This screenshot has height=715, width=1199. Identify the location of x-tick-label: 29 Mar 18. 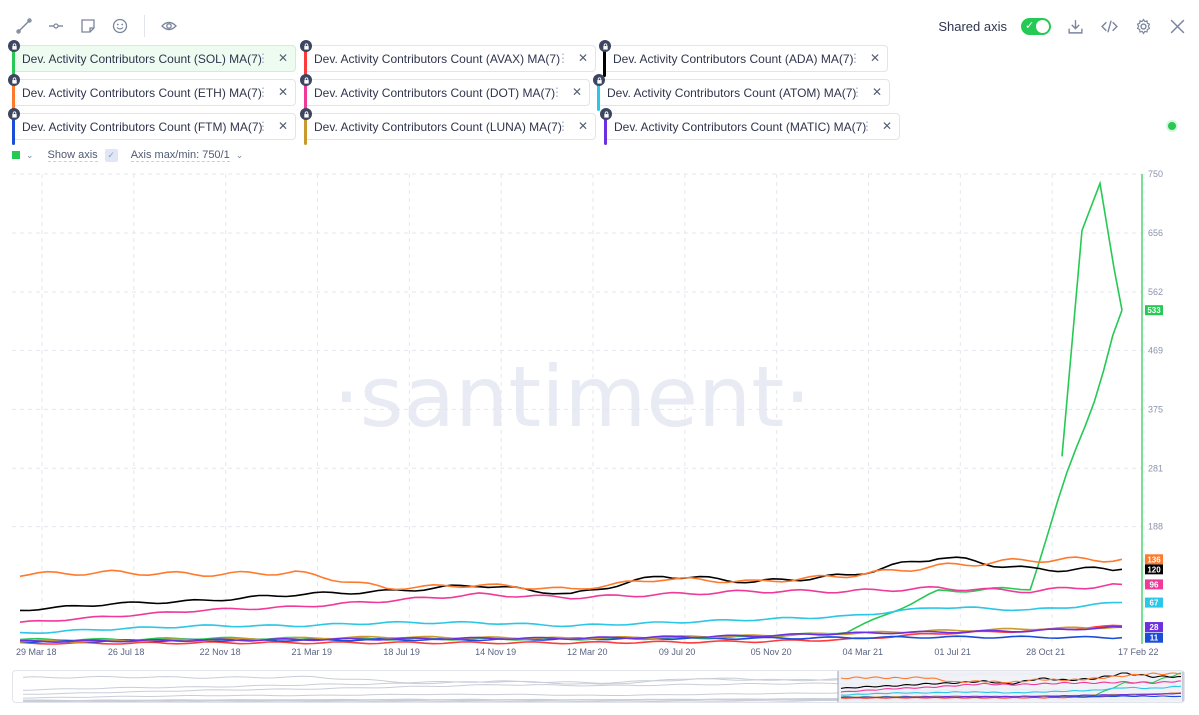
(36, 652).